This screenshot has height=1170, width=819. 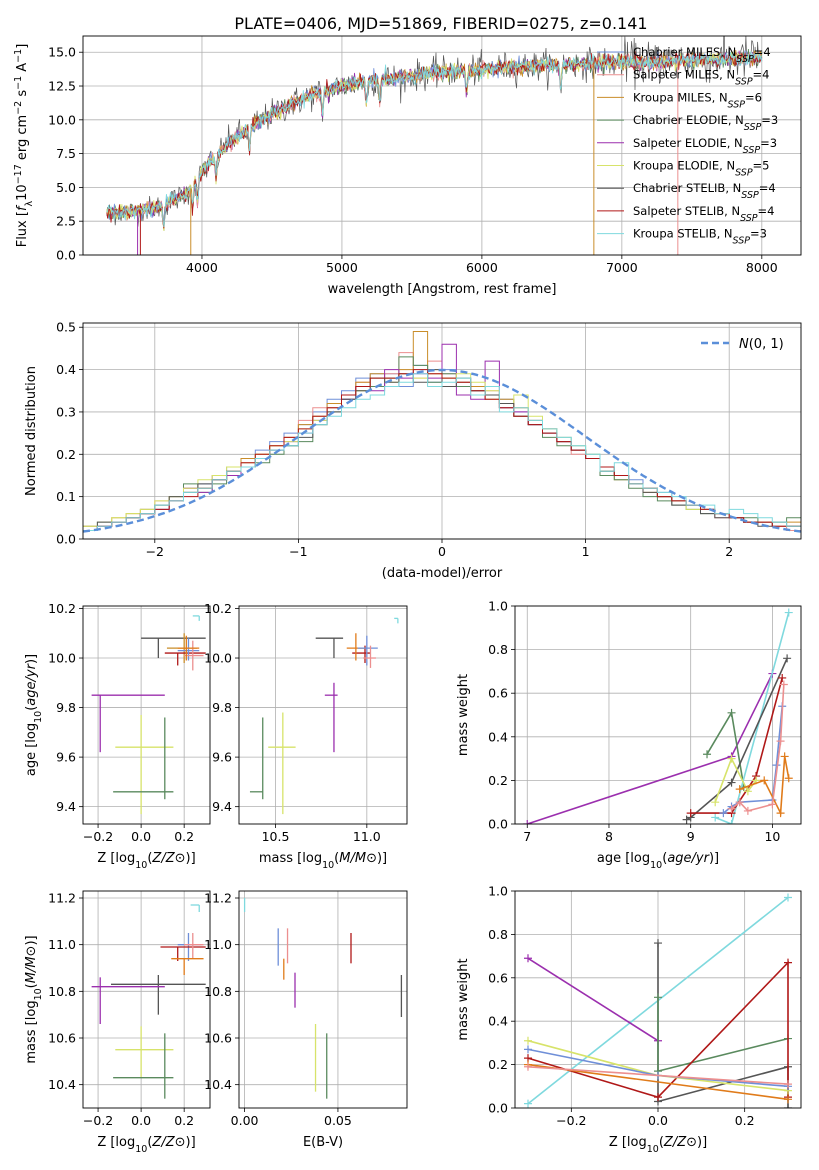 I want to click on spectrum-ylabel: Flux [fλ10−17 erg cm−2 s−1 A−1], so click(x=24, y=146).